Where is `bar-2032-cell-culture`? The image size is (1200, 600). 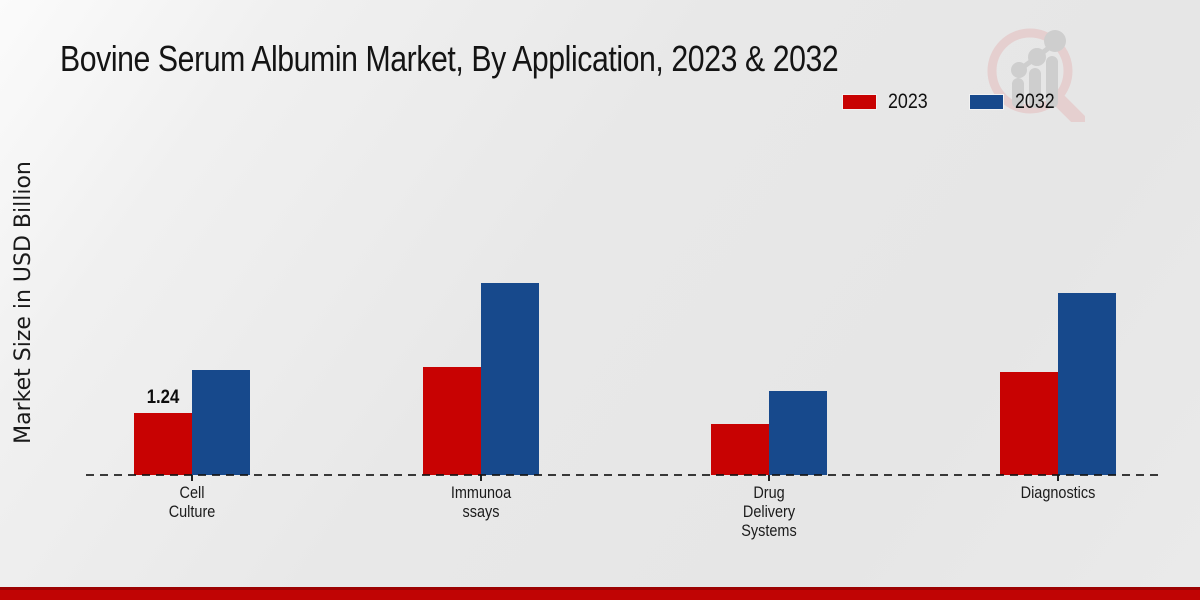 bar-2032-cell-culture is located at coordinates (221, 422).